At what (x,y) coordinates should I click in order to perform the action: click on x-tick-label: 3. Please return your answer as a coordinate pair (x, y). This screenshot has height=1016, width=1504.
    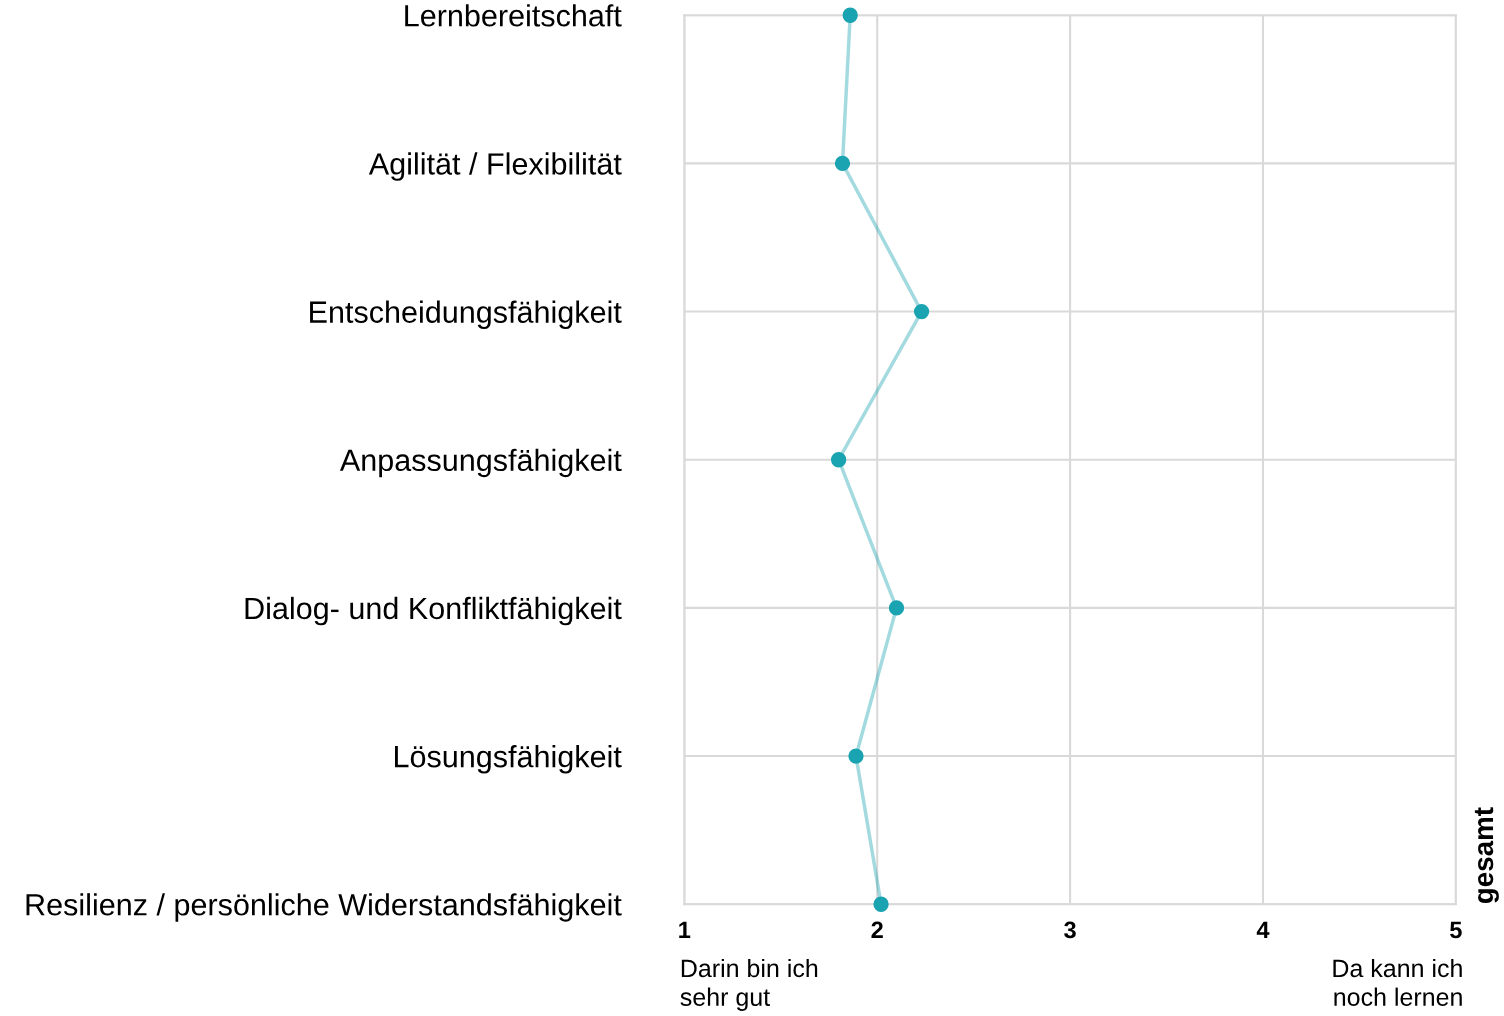
    Looking at the image, I should click on (1070, 930).